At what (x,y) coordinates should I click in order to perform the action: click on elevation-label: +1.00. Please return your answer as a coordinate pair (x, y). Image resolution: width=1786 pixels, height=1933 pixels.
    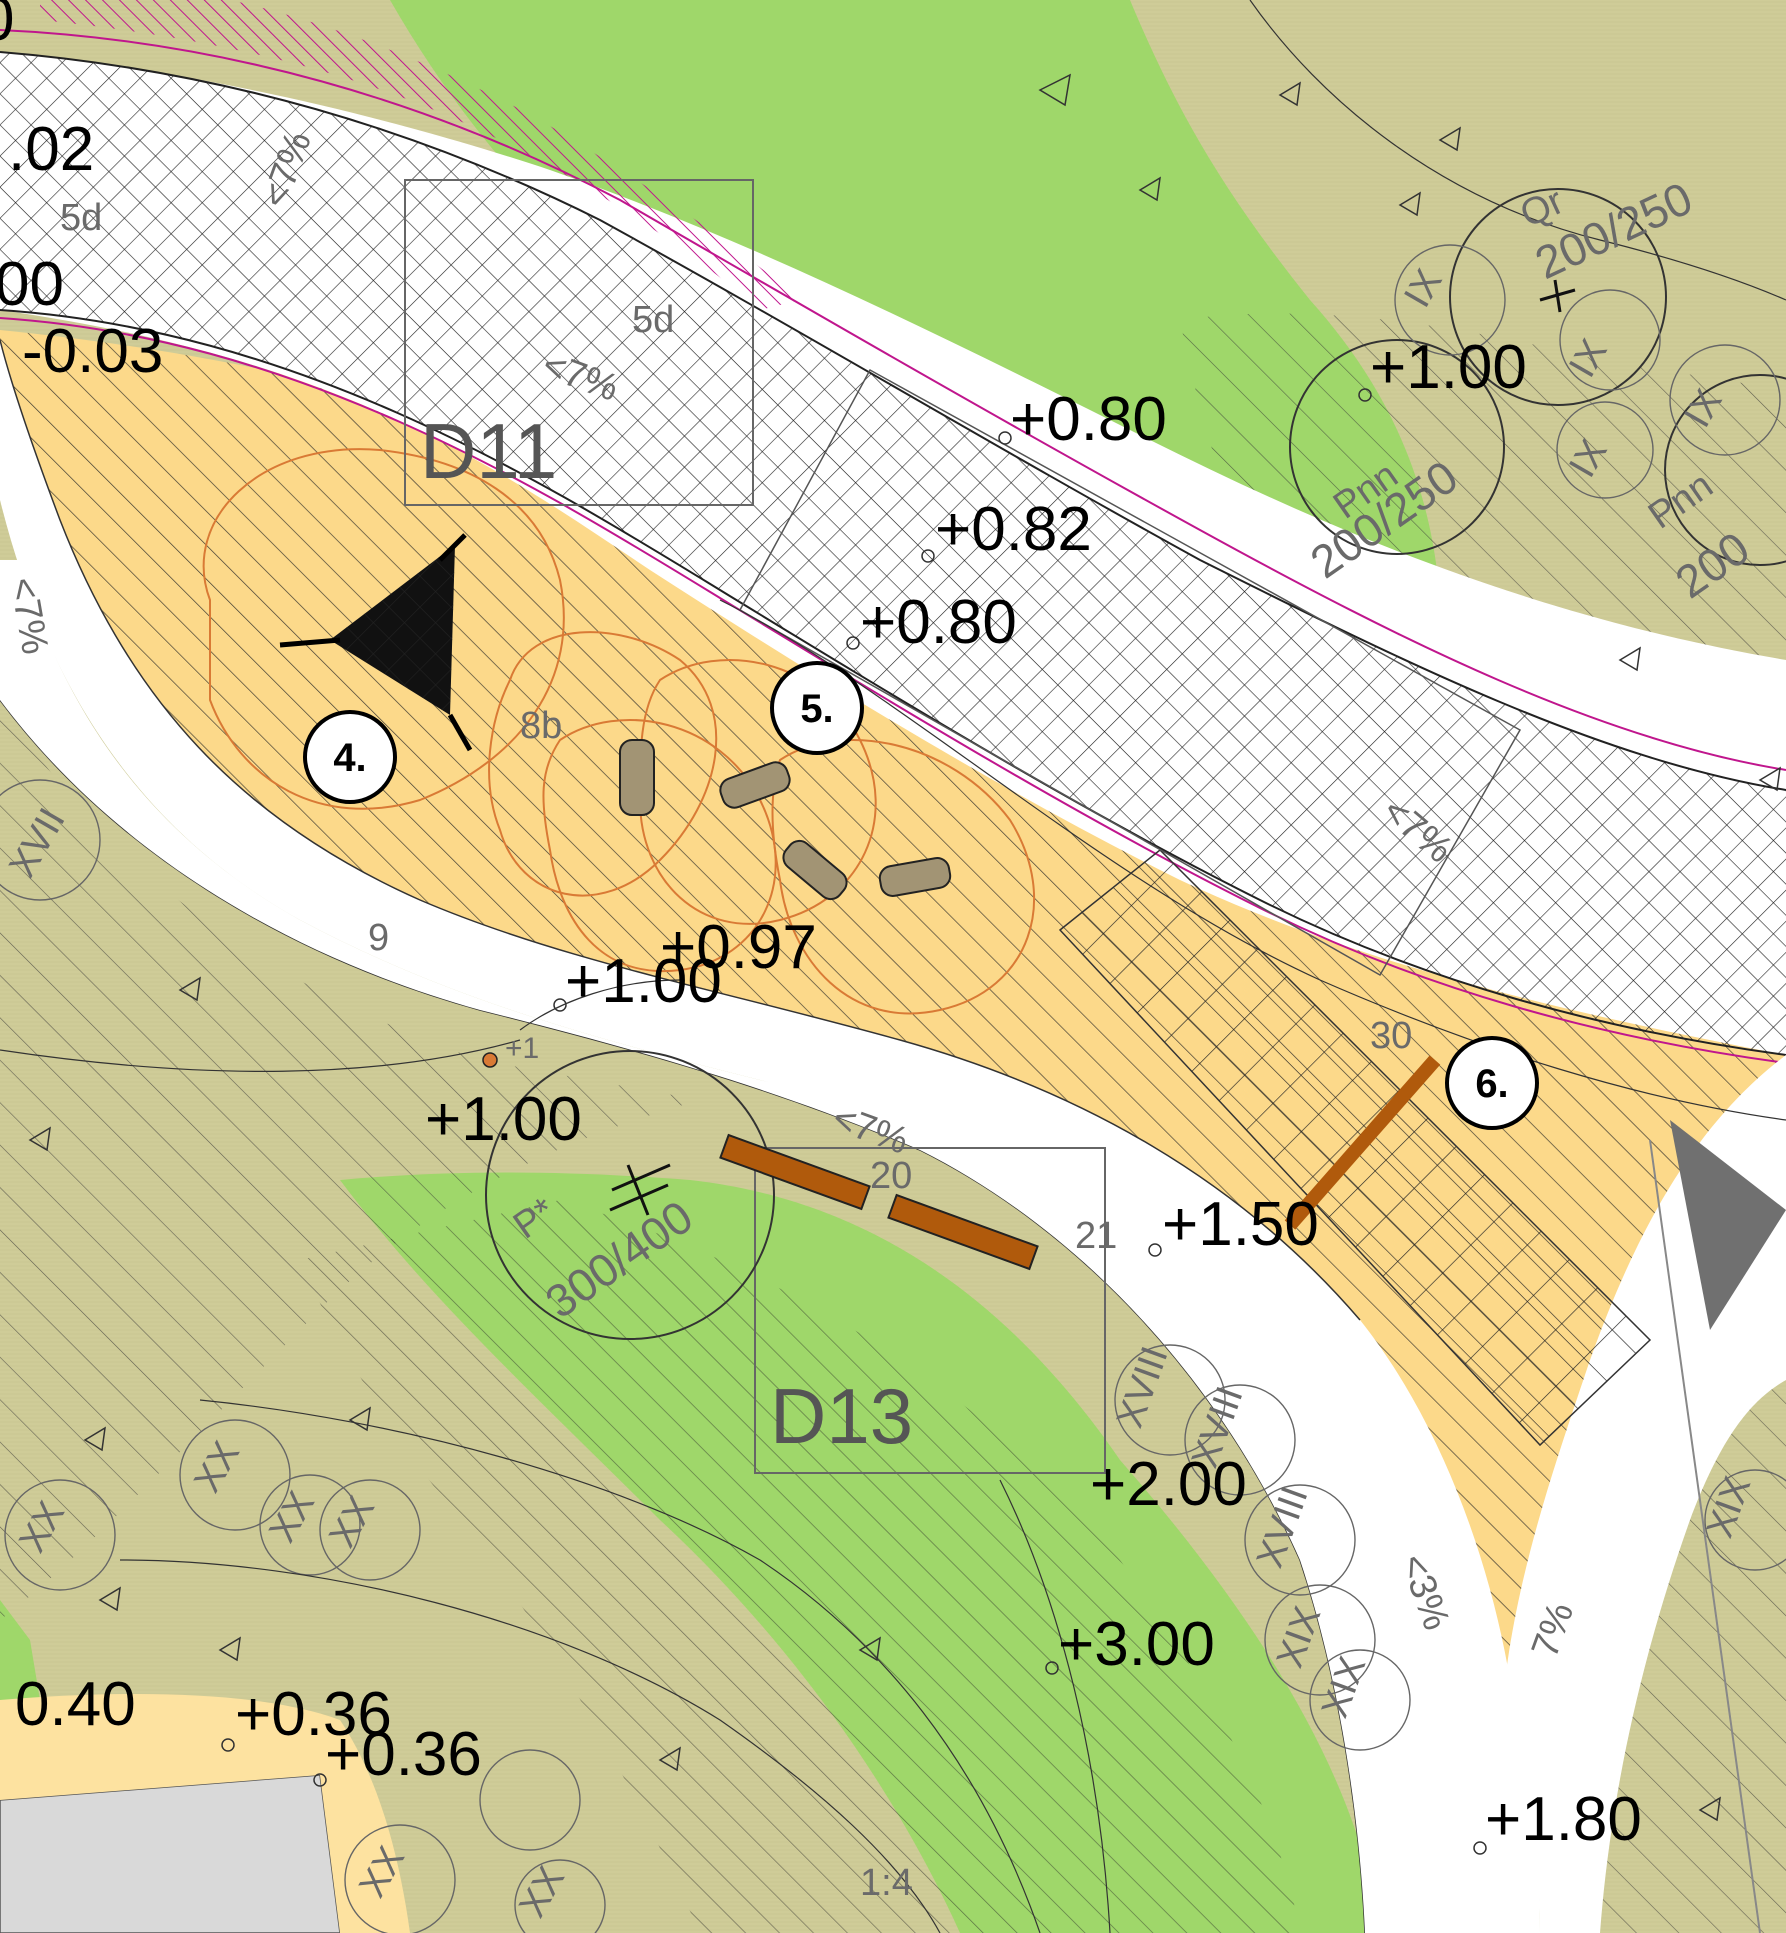
    Looking at the image, I should click on (503, 1119).